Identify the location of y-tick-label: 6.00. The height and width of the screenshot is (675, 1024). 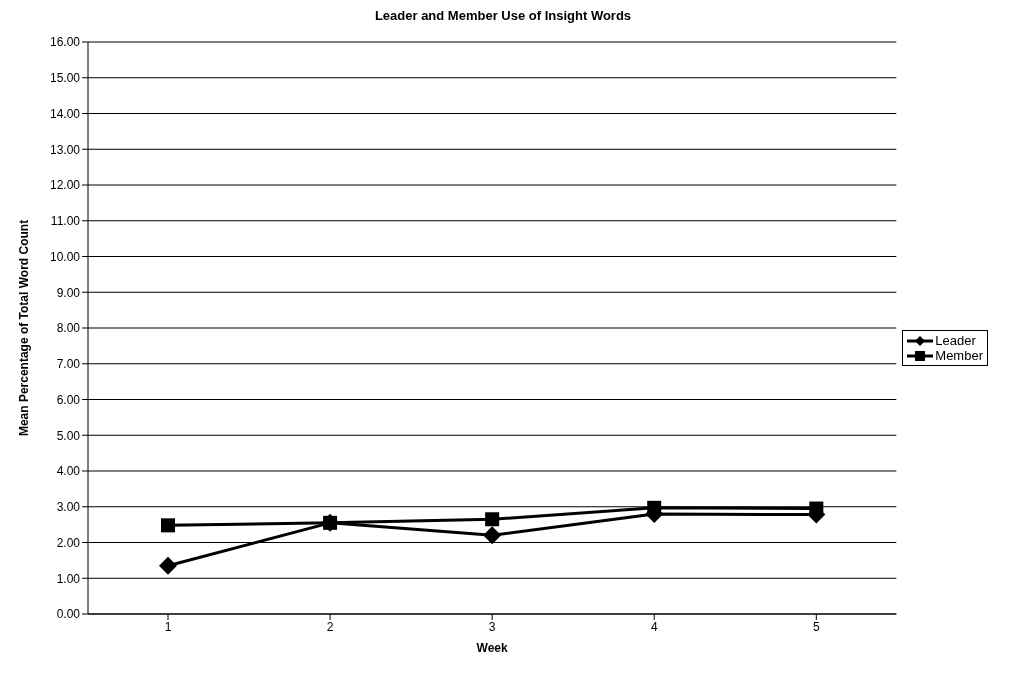
(68, 399).